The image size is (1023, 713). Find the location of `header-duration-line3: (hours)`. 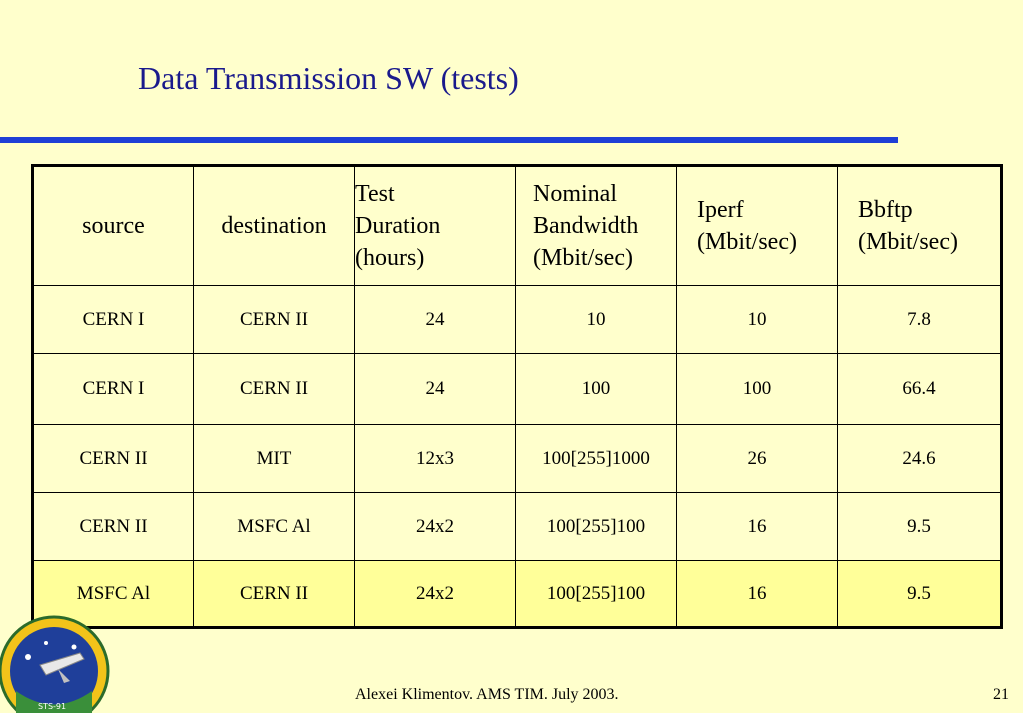

header-duration-line3: (hours) is located at coordinates (390, 258).